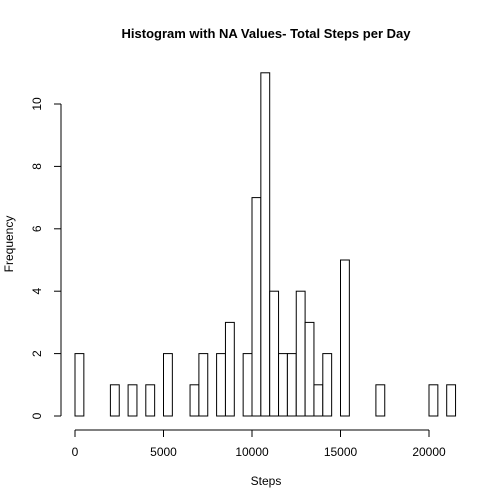 This screenshot has width=504, height=504. What do you see at coordinates (37, 353) in the screenshot?
I see `y-tick-label: 2` at bounding box center [37, 353].